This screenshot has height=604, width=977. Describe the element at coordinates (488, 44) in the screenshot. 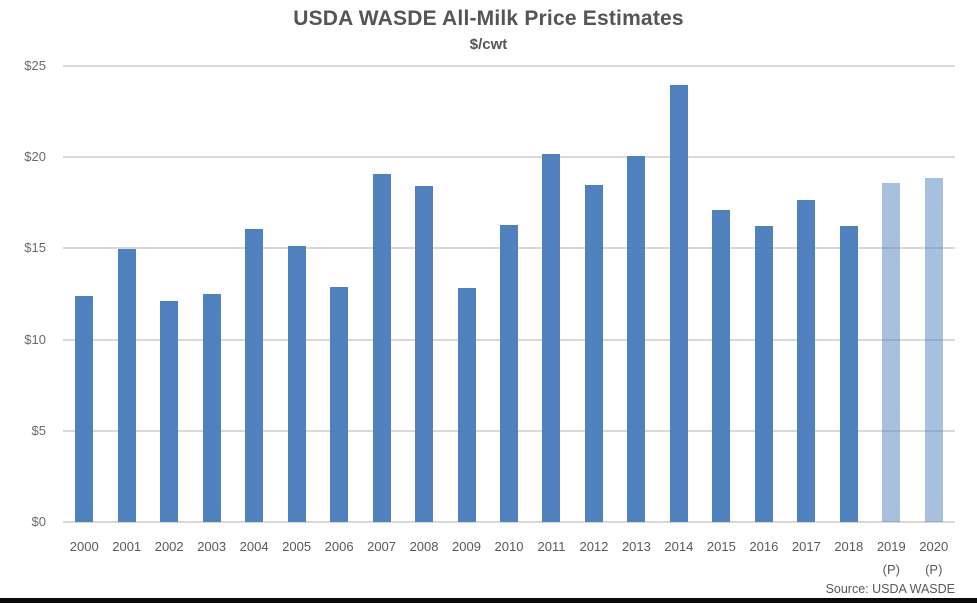

I see `chart-subtitle: $/cwt` at that location.